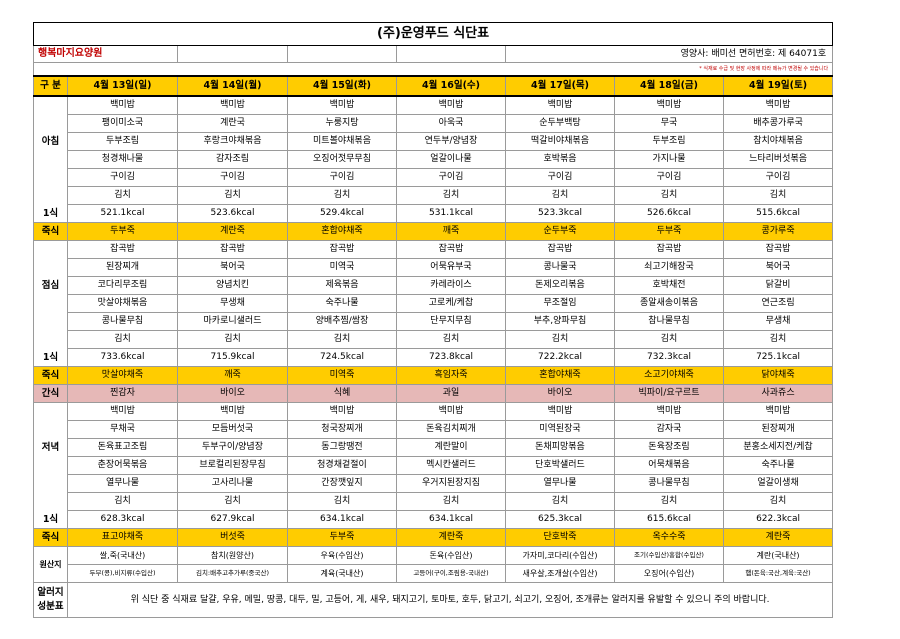  Describe the element at coordinates (50, 285) in the screenshot. I see `meal-label: 점심` at that location.